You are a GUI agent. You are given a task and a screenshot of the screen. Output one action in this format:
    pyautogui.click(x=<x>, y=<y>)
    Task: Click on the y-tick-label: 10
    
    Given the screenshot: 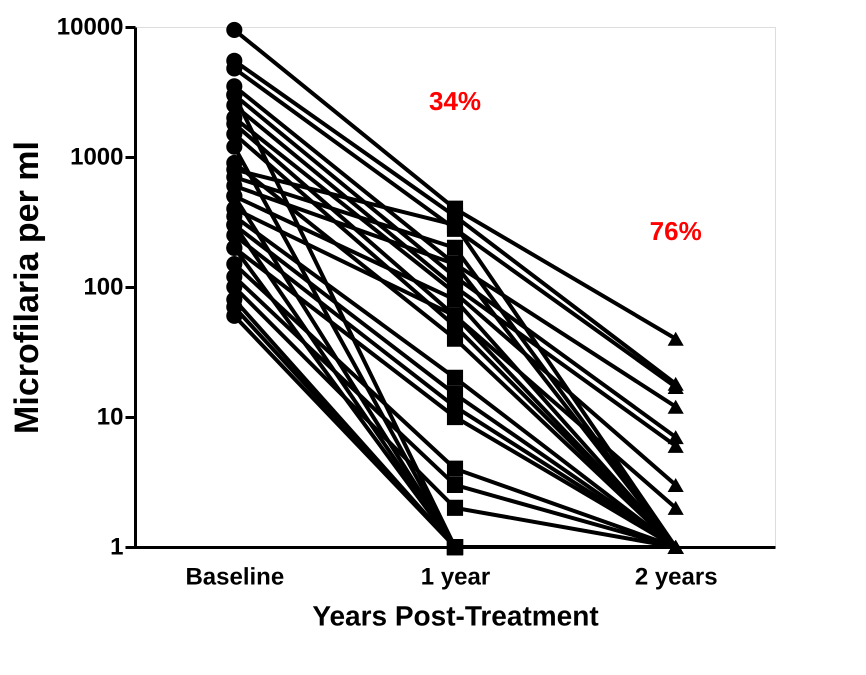 What is the action you would take?
    pyautogui.click(x=110, y=417)
    